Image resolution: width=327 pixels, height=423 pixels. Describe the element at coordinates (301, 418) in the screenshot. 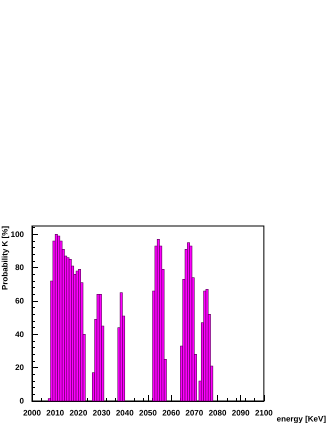

I see `x-axis-title: energy [KeV]` at that location.